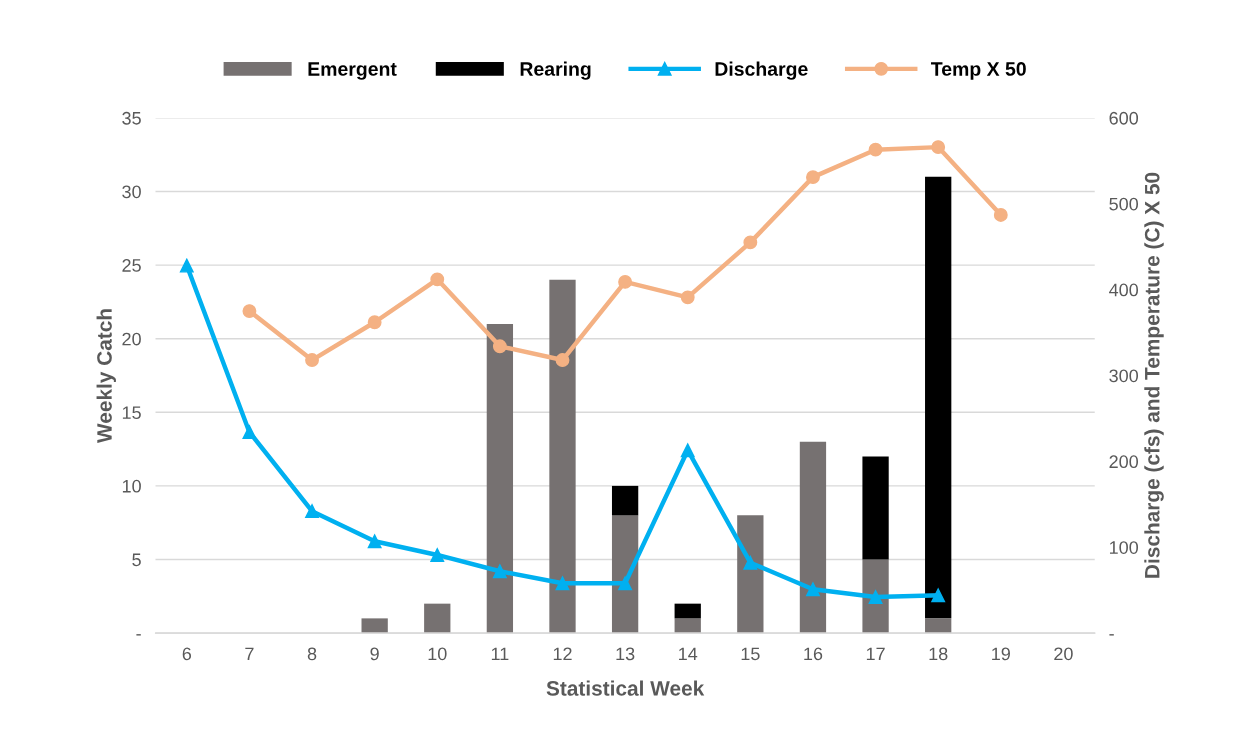  Describe the element at coordinates (938, 654) in the screenshot. I see `x-tick-label: 18` at that location.